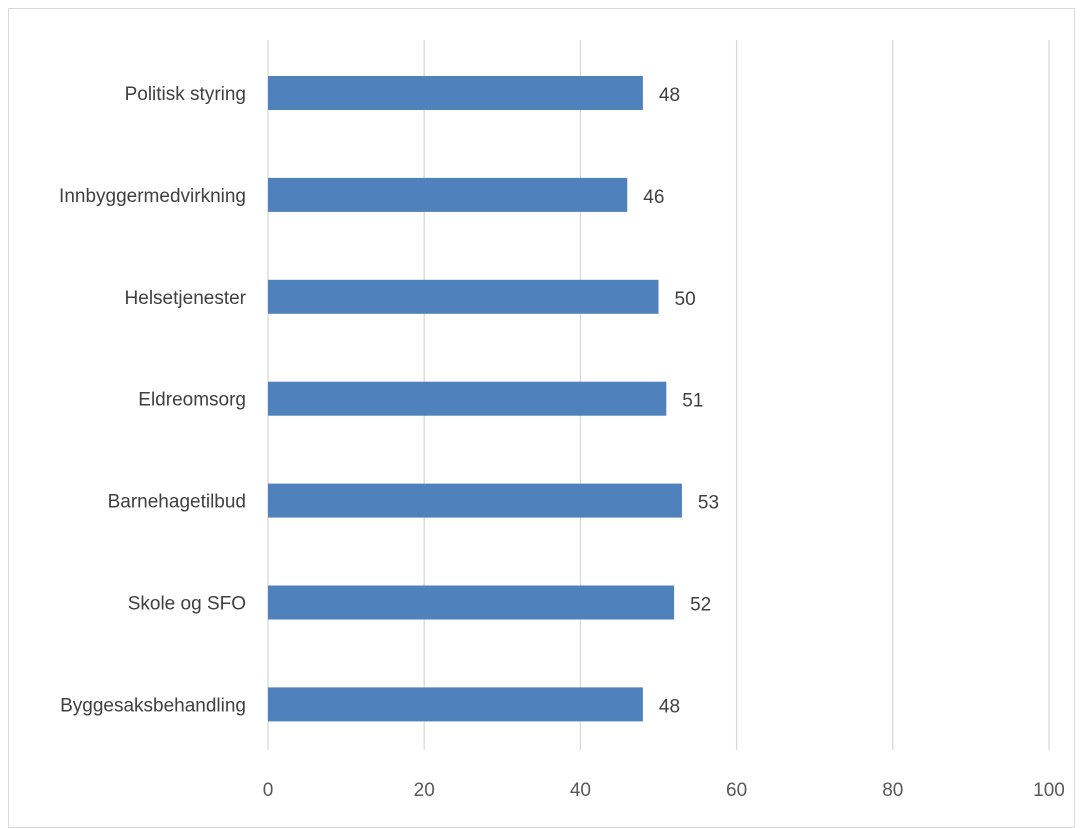  Describe the element at coordinates (580, 790) in the screenshot. I see `x-tick-label: 40` at that location.